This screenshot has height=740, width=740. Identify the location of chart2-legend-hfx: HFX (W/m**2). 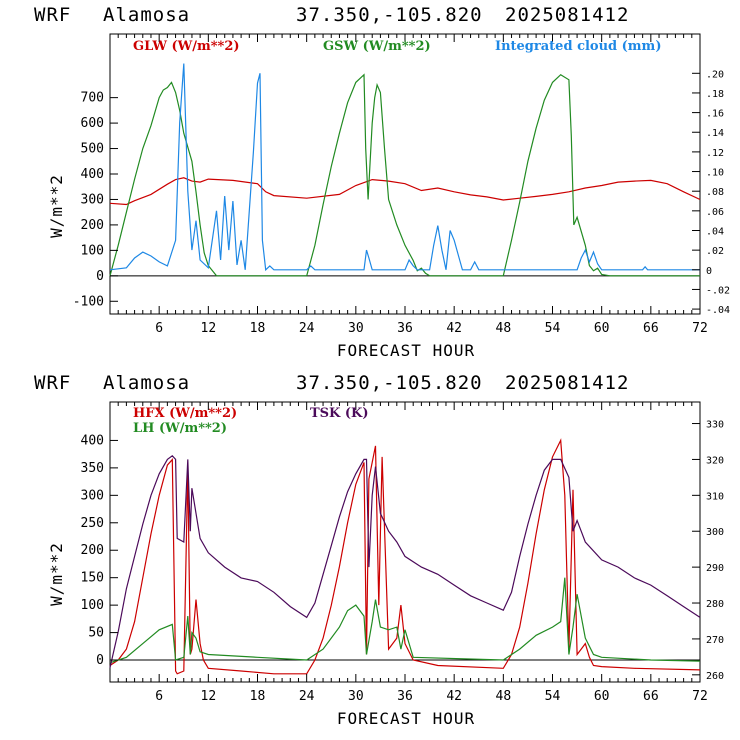
(185, 413).